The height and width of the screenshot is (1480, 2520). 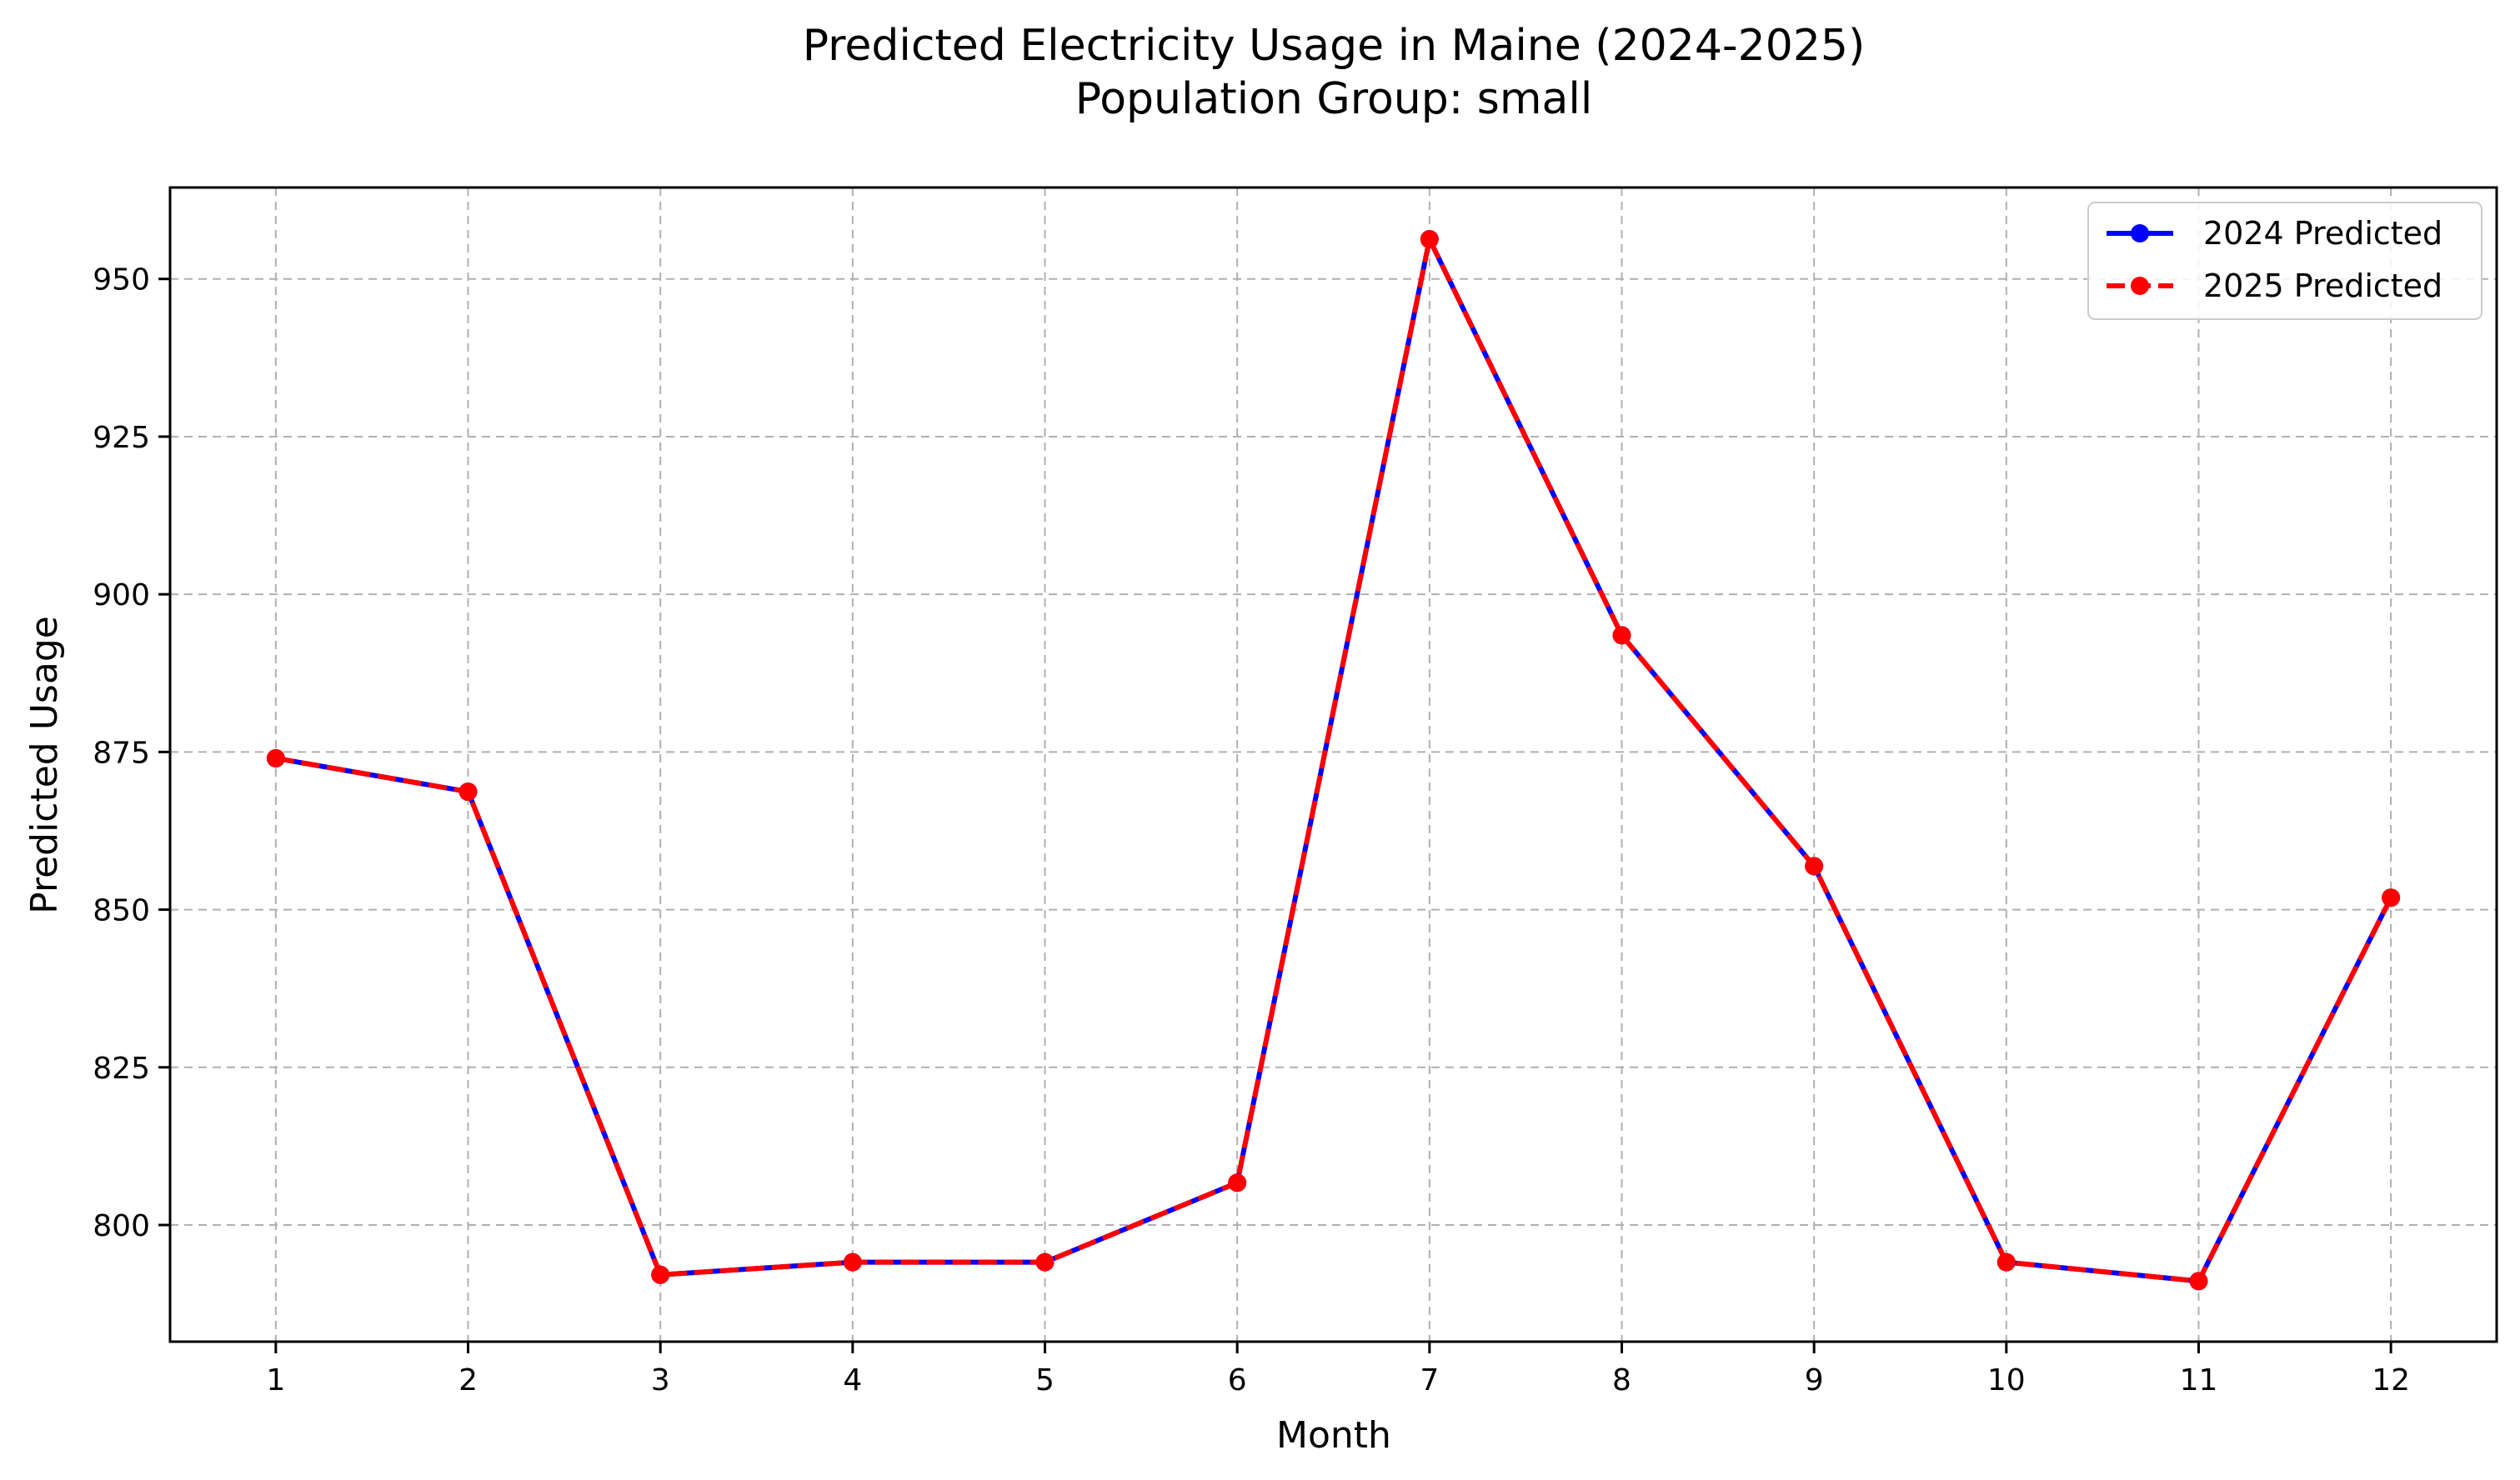 I want to click on legend-box, so click(x=2284, y=261).